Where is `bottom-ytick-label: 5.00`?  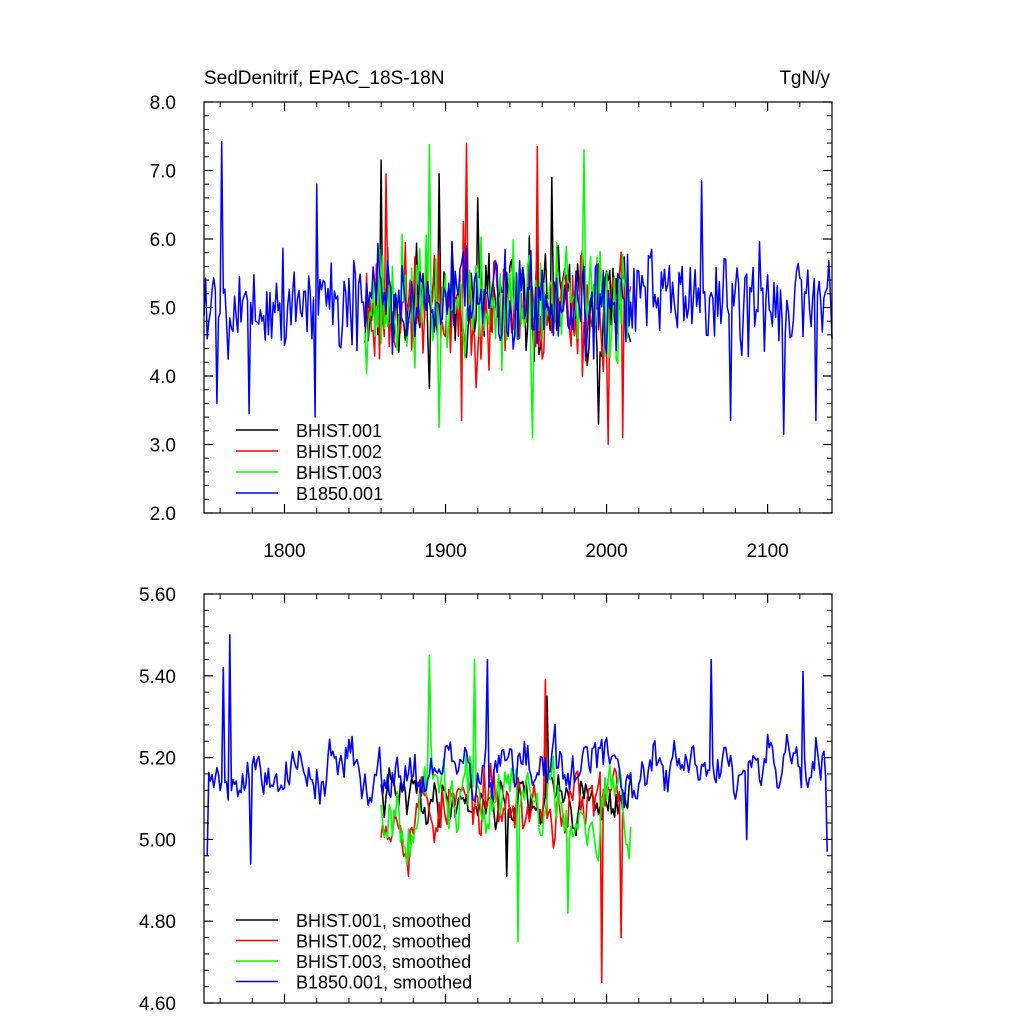 bottom-ytick-label: 5.00 is located at coordinates (157, 840).